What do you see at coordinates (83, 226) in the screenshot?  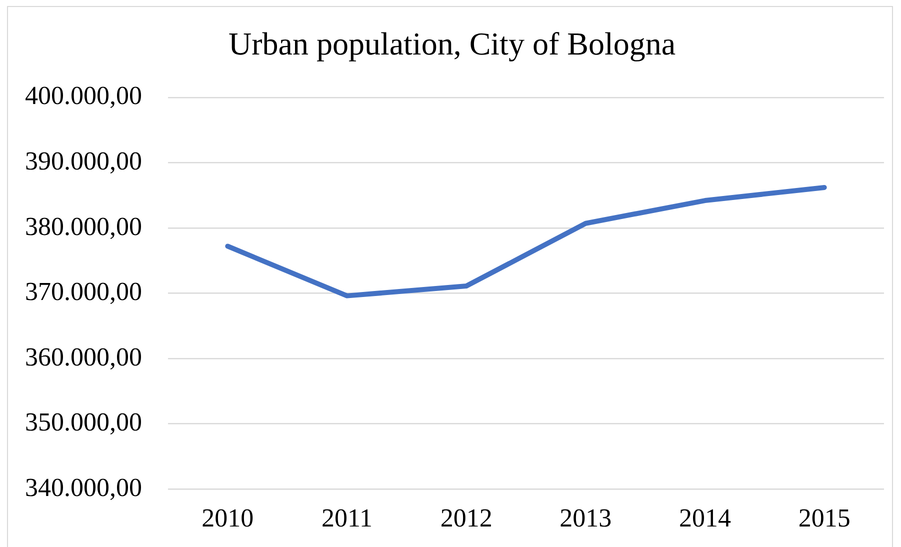 I see `y-tick-label: 380.000,00` at bounding box center [83, 226].